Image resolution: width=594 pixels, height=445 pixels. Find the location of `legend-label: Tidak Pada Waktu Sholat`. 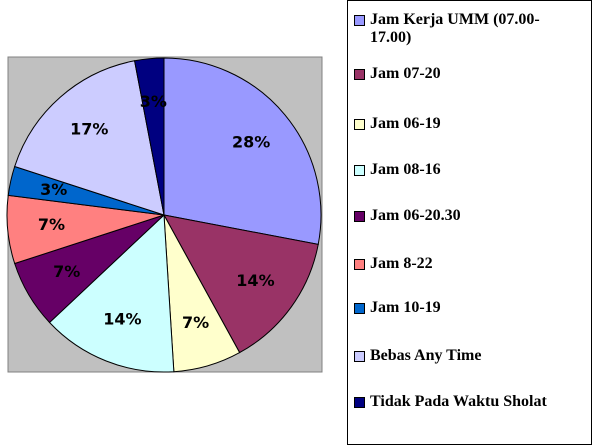

legend-label: Tidak Pada Waktu Sholat is located at coordinates (458, 401).